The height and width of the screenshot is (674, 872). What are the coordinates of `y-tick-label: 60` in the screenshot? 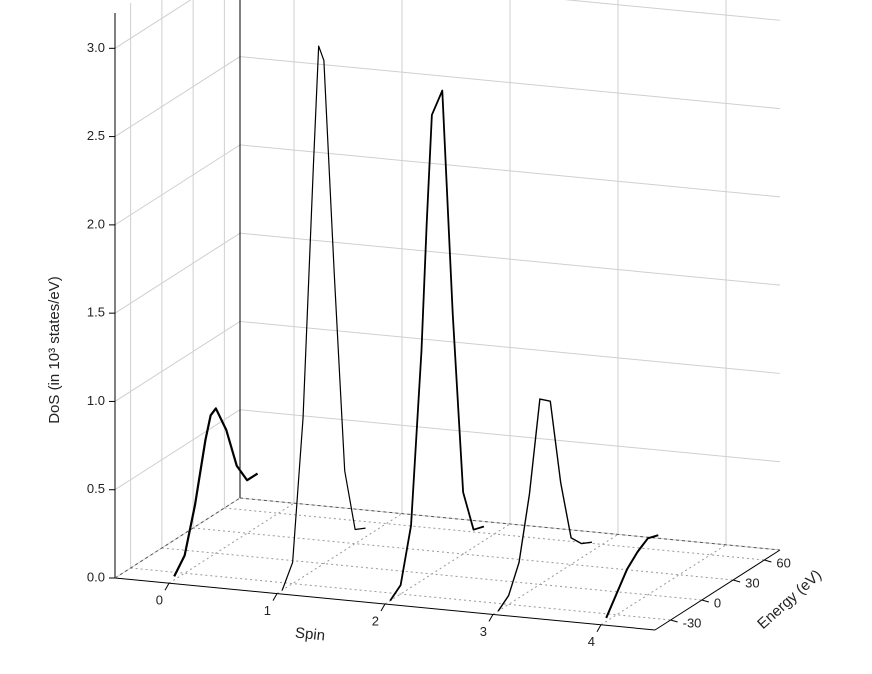 It's located at (783, 562).